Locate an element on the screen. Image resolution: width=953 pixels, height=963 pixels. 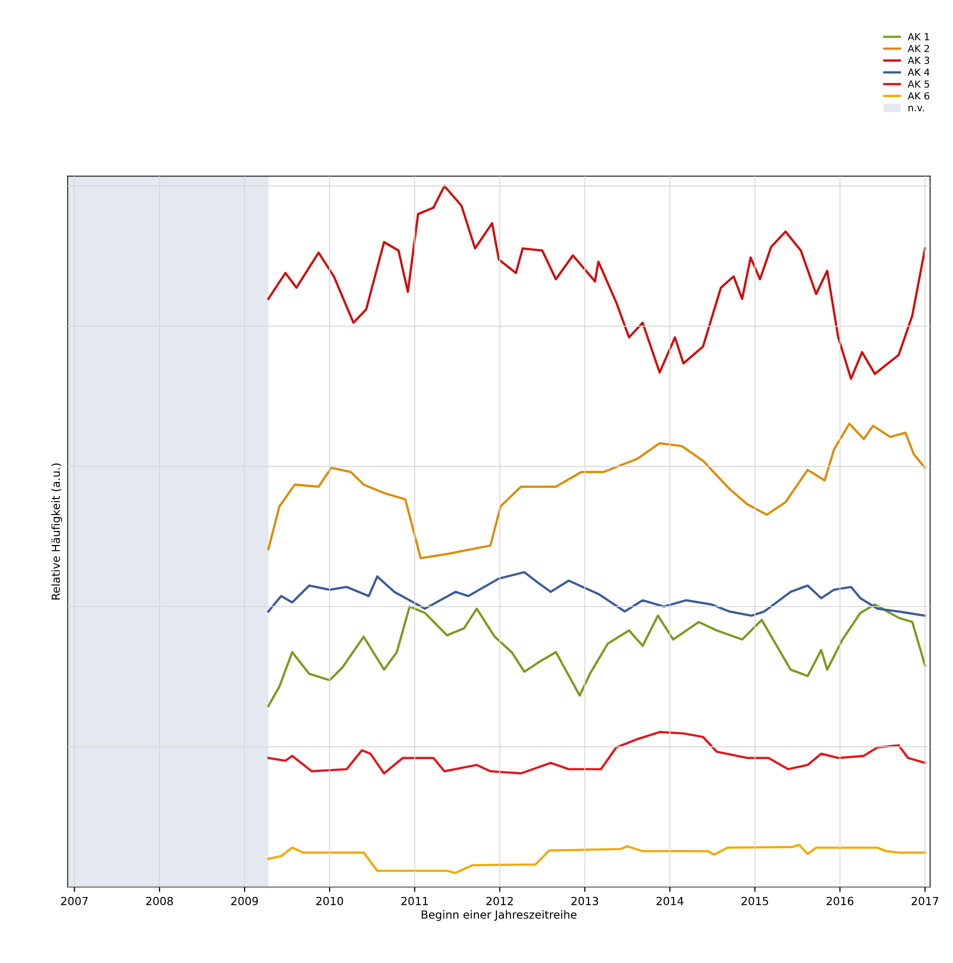
y-axis-title: Relative Häufigkeit (a.u.) is located at coordinates (56, 532).